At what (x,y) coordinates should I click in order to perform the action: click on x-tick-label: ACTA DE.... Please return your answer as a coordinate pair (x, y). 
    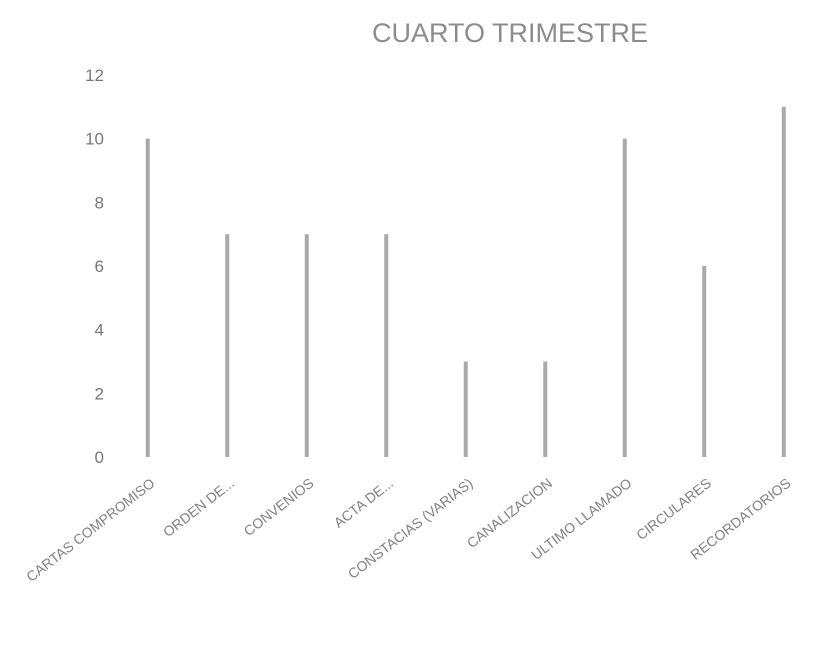
    Looking at the image, I should click on (363, 503).